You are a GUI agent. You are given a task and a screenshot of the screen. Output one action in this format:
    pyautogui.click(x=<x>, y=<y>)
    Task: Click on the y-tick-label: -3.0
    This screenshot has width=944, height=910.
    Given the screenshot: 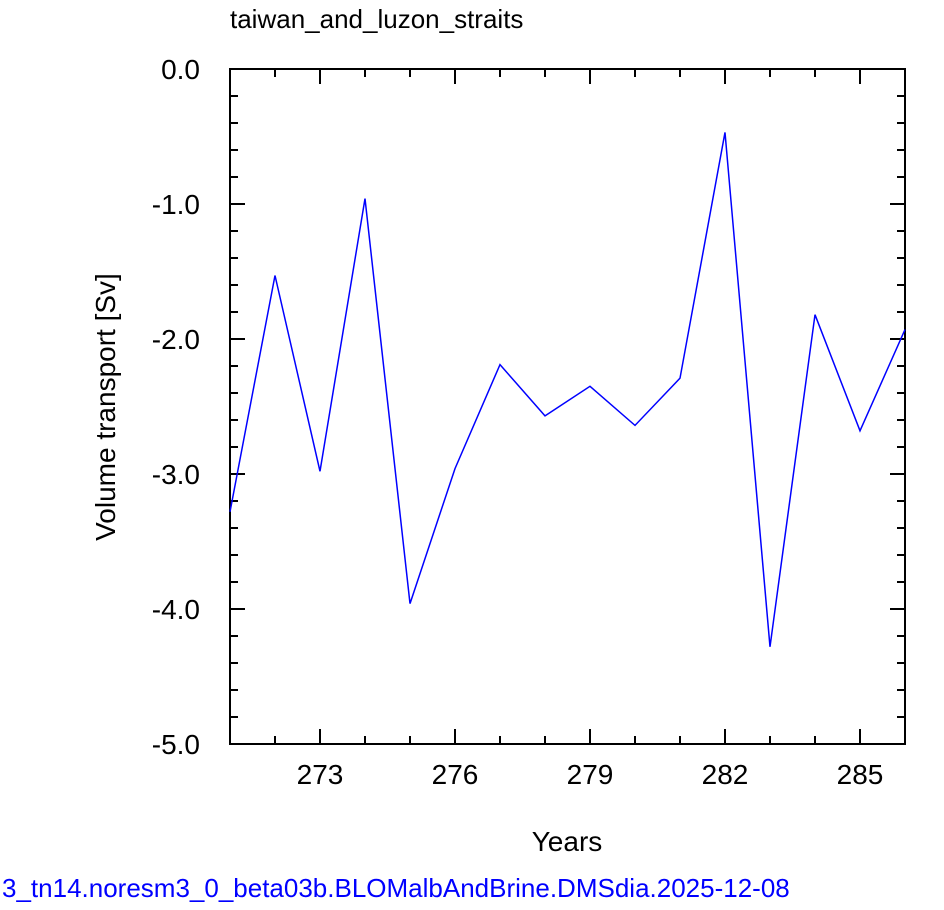 What is the action you would take?
    pyautogui.click(x=176, y=474)
    